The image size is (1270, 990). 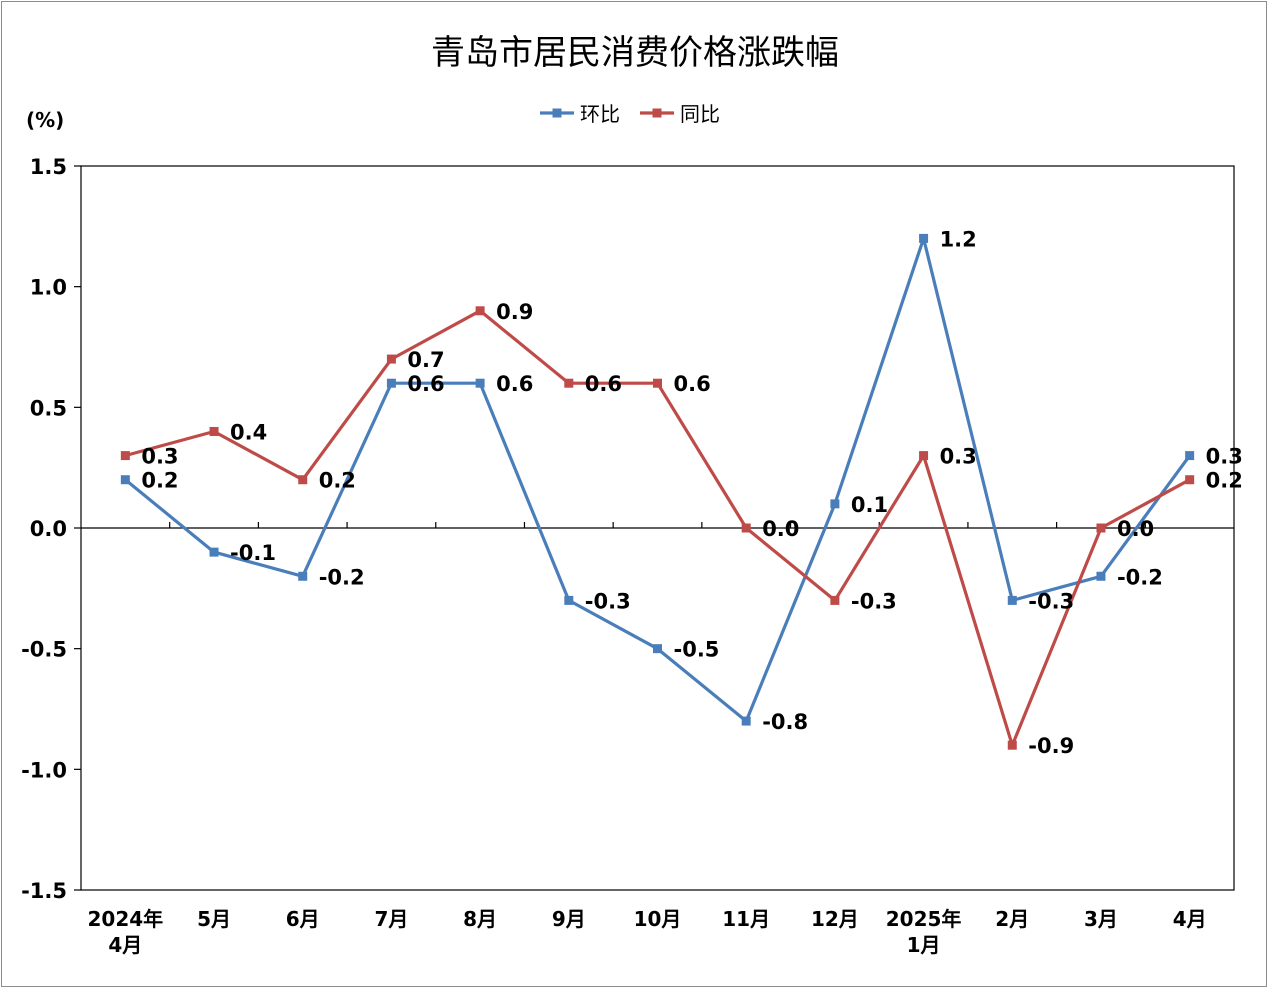 I want to click on data-label: 1.2, so click(x=958, y=239).